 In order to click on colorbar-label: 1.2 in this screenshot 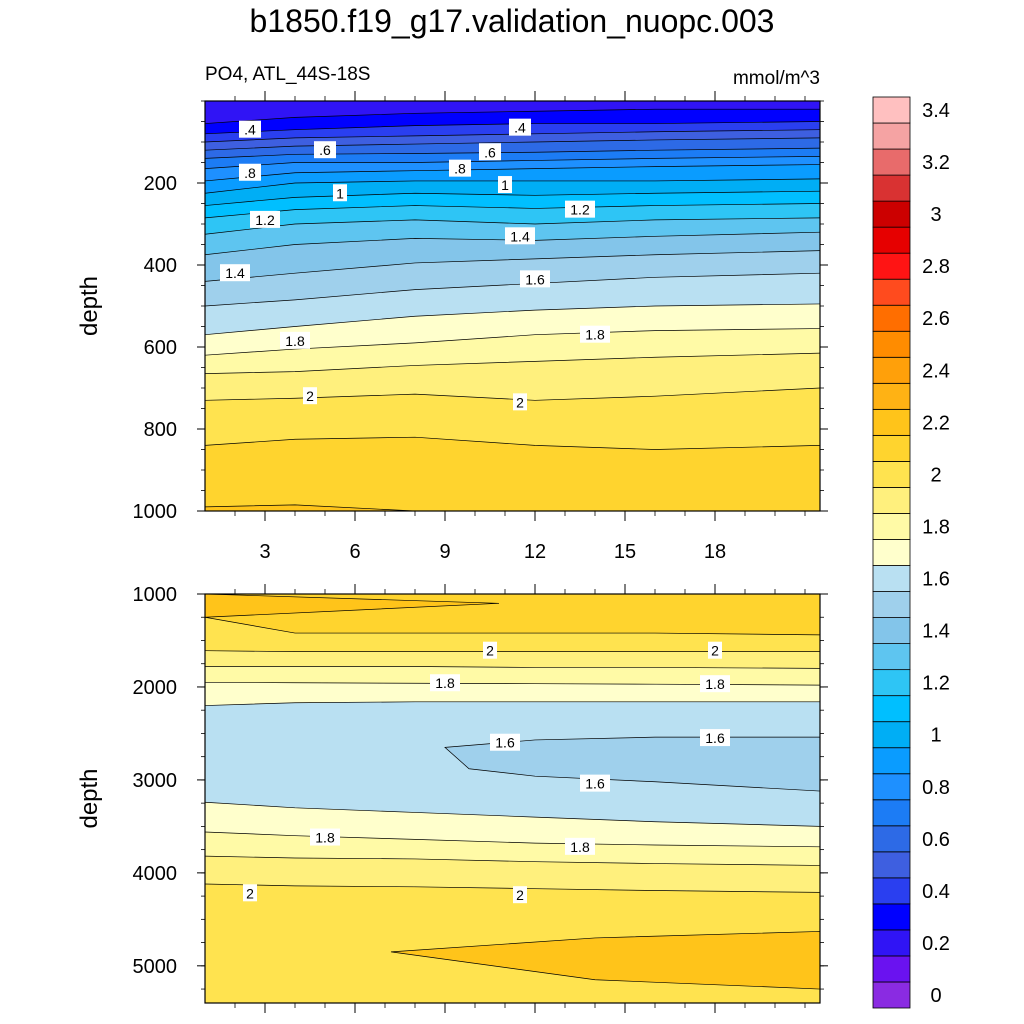, I will do `click(936, 684)`.